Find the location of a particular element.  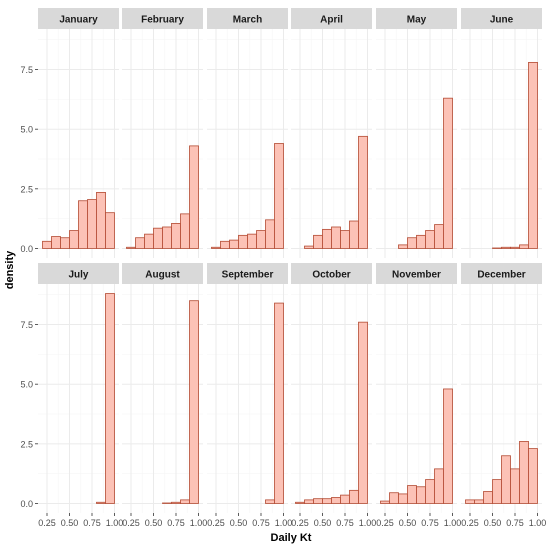

facet-panel-december: December 0.25 0.50 0.75 1.00 is located at coordinates (503, 395).